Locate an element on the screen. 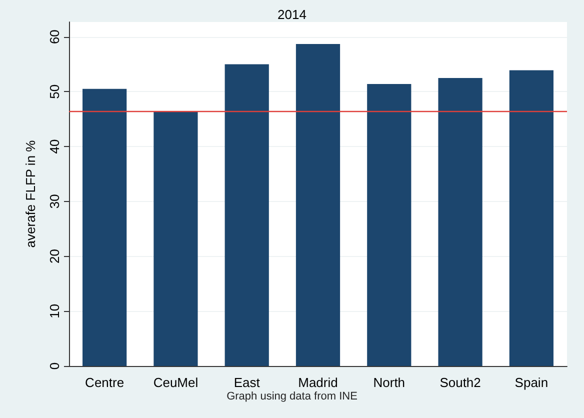 The width and height of the screenshot is (584, 418). chart-title: 2014 is located at coordinates (292, 14).